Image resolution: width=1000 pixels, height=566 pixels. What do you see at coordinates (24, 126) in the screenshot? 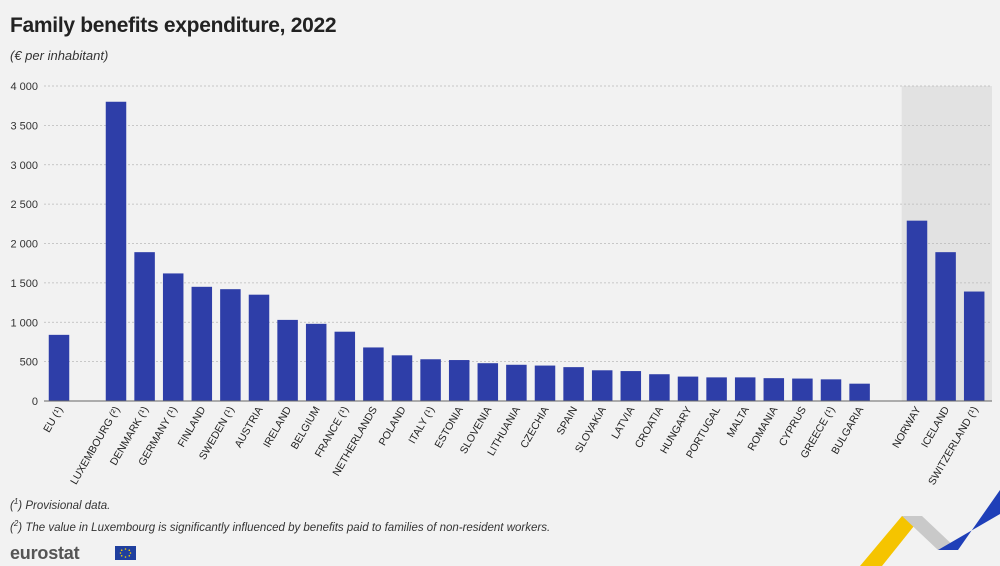
I see `y-tick-label: 3 500` at bounding box center [24, 126].